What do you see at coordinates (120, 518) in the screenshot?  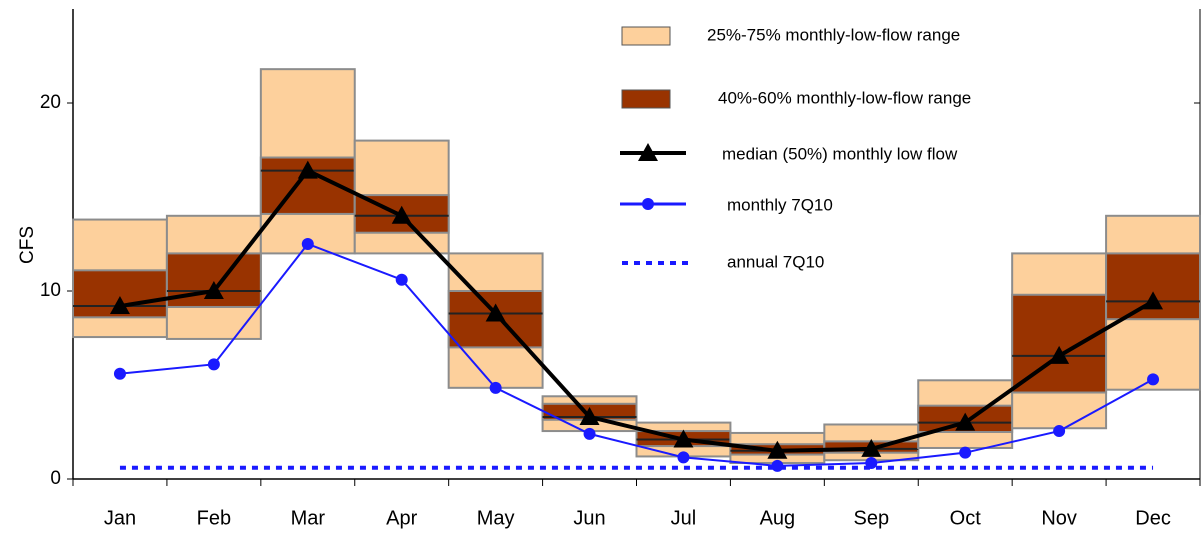 I see `x-tick-label: Jan` at bounding box center [120, 518].